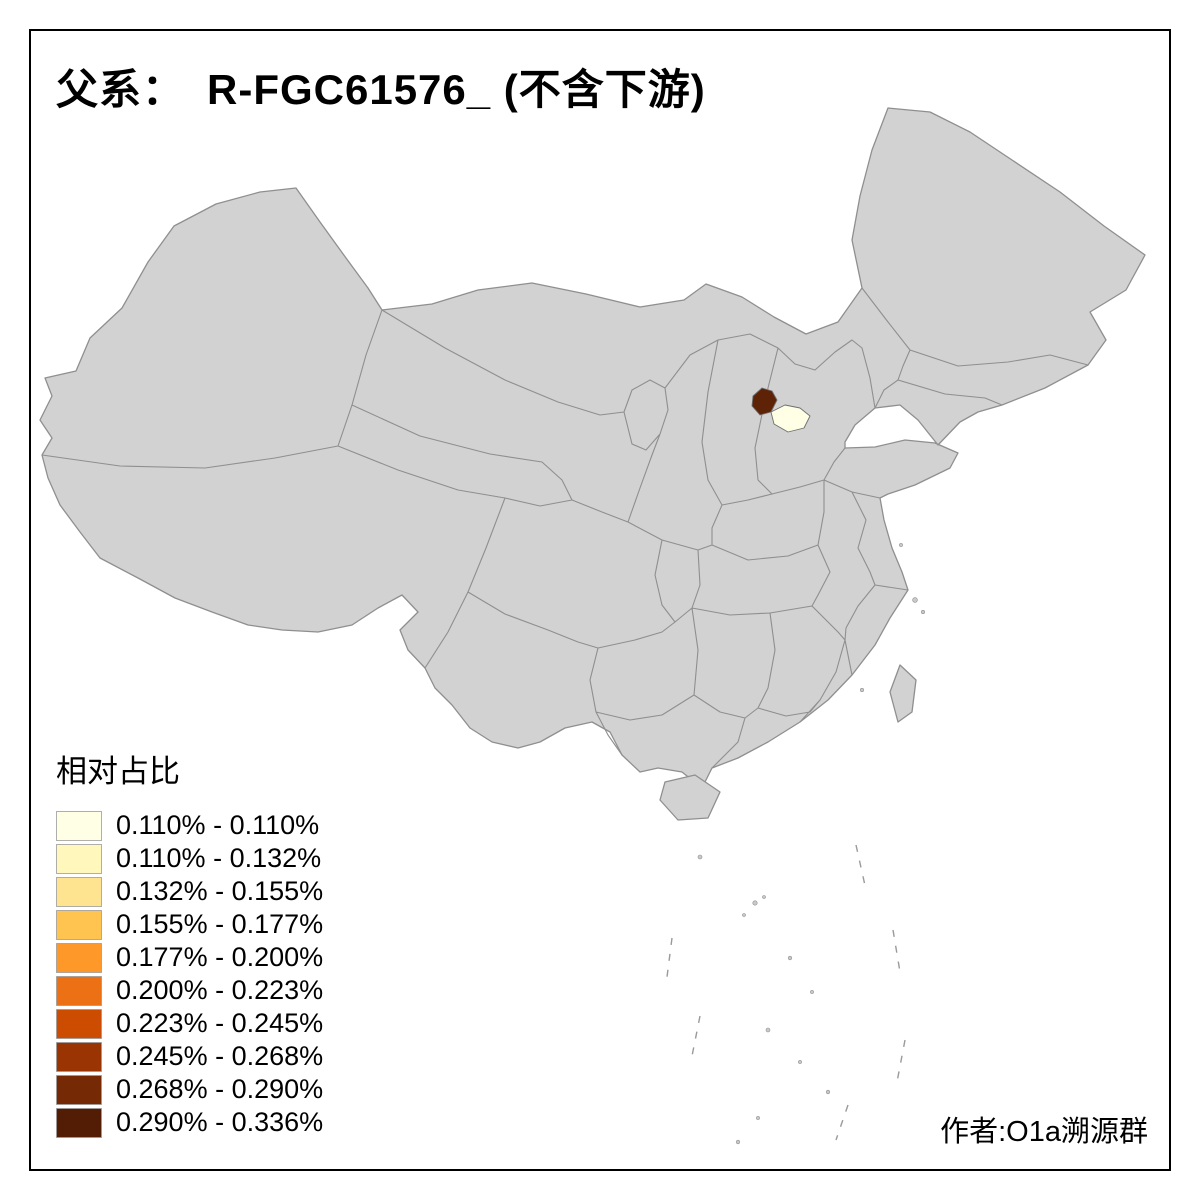 The image size is (1200, 1200). I want to click on legend-label: 0.223% - 0.245%, so click(220, 1023).